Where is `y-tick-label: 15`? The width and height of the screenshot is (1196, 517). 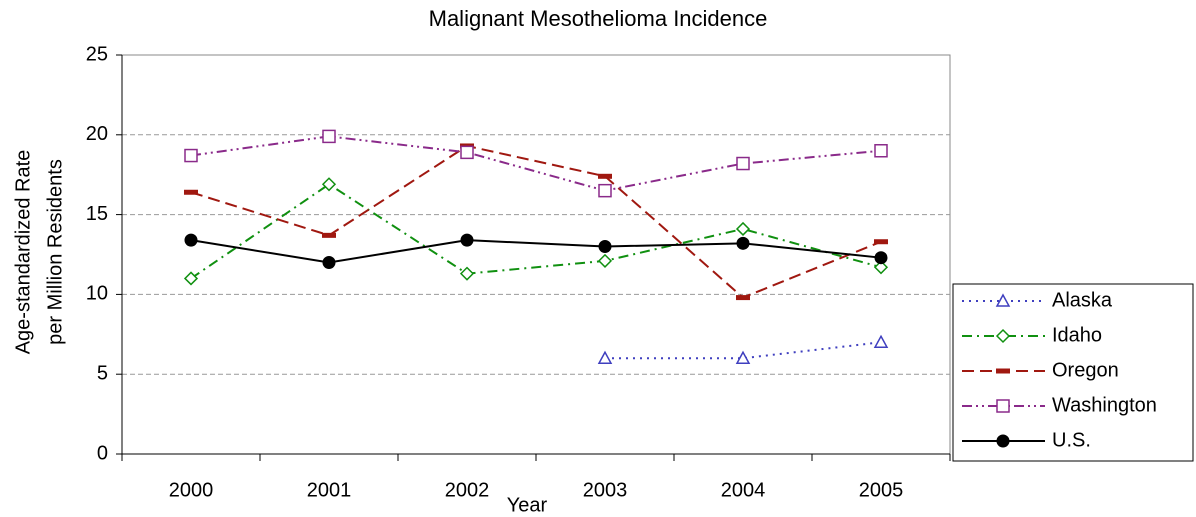
y-tick-label: 15 is located at coordinates (97, 214).